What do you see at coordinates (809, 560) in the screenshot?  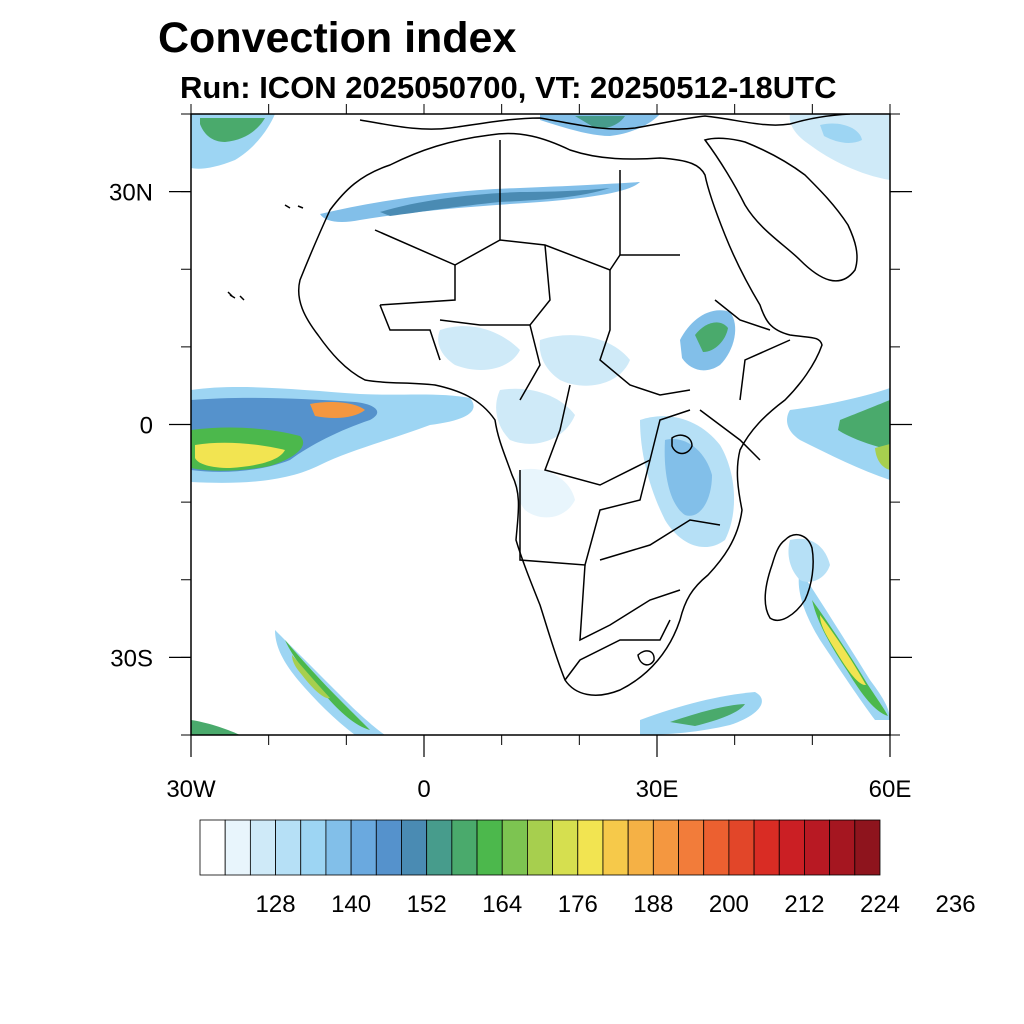 I see `madagascar-east-speckle` at bounding box center [809, 560].